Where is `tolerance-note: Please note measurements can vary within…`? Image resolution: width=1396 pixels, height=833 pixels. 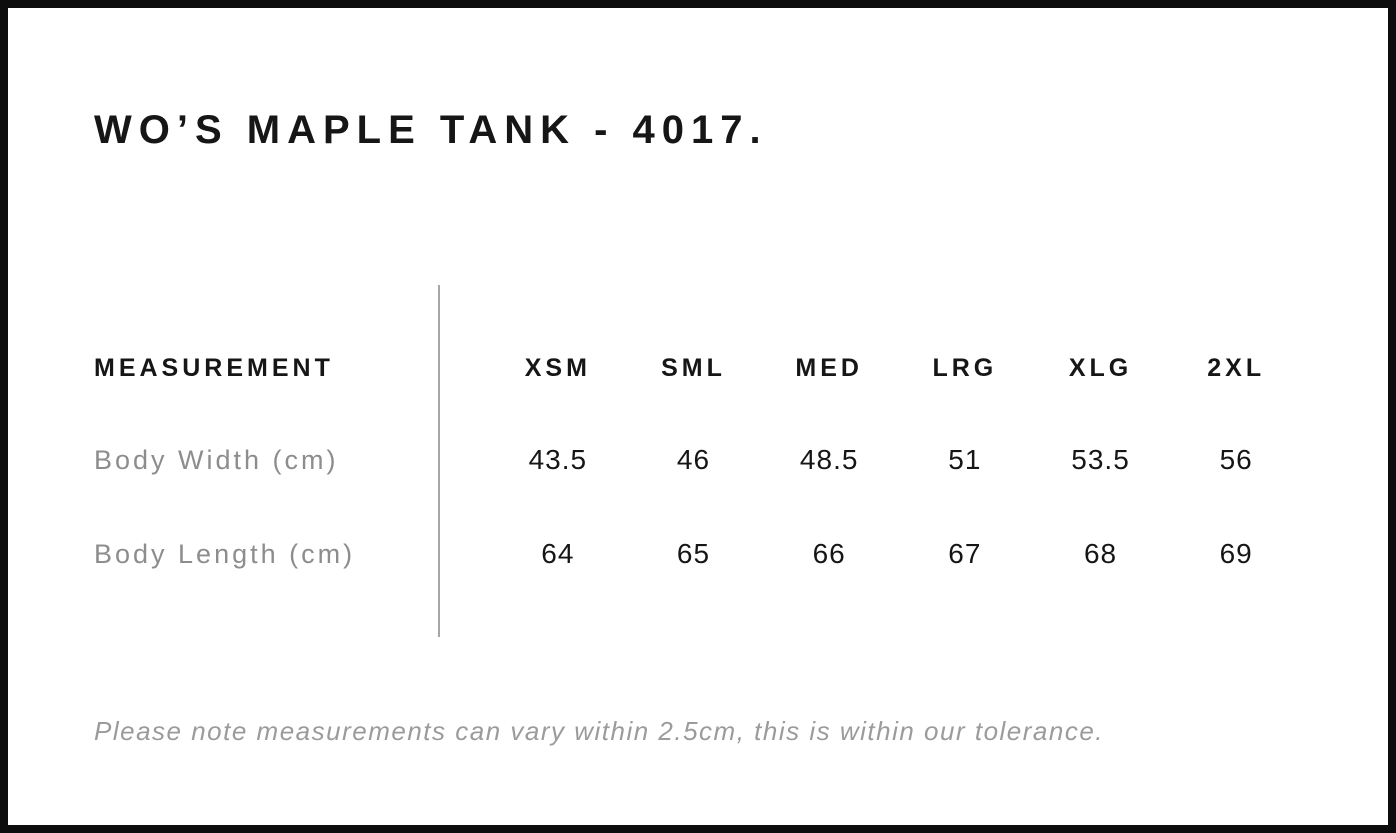
tolerance-note: Please note measurements can vary within… is located at coordinates (599, 731).